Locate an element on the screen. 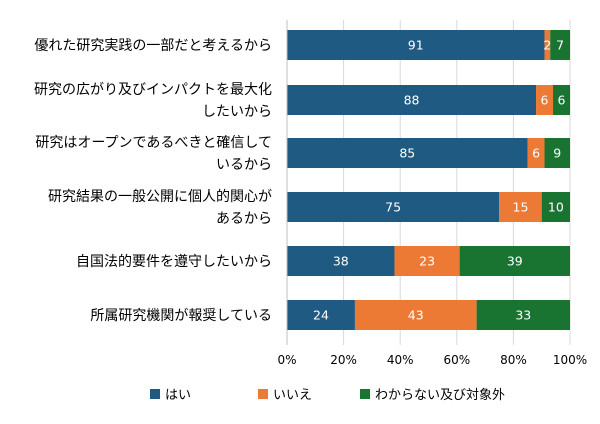 The height and width of the screenshot is (424, 600). x-tick-label: 40% is located at coordinates (400, 360).